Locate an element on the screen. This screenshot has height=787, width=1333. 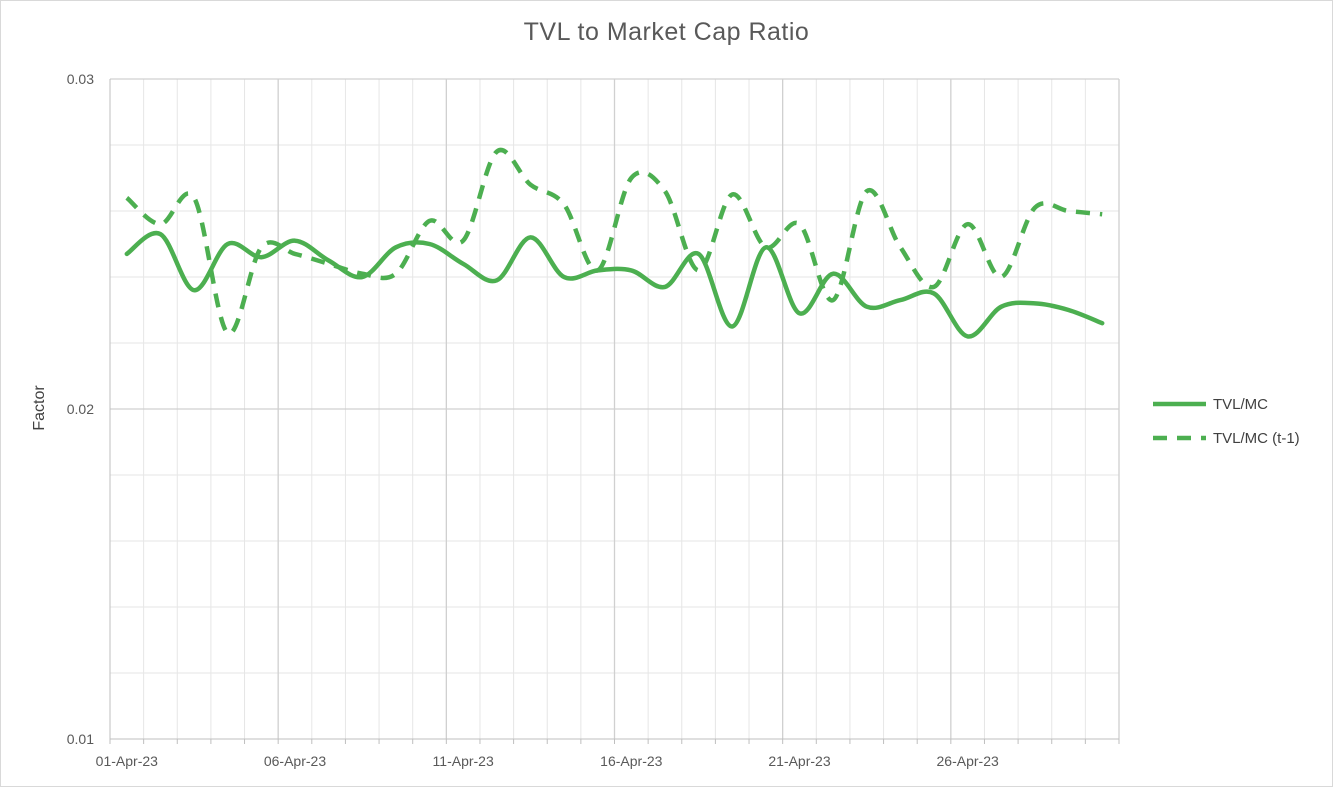
y-tick-labels: 0.01 0.02 0.03 is located at coordinates (80, 409).